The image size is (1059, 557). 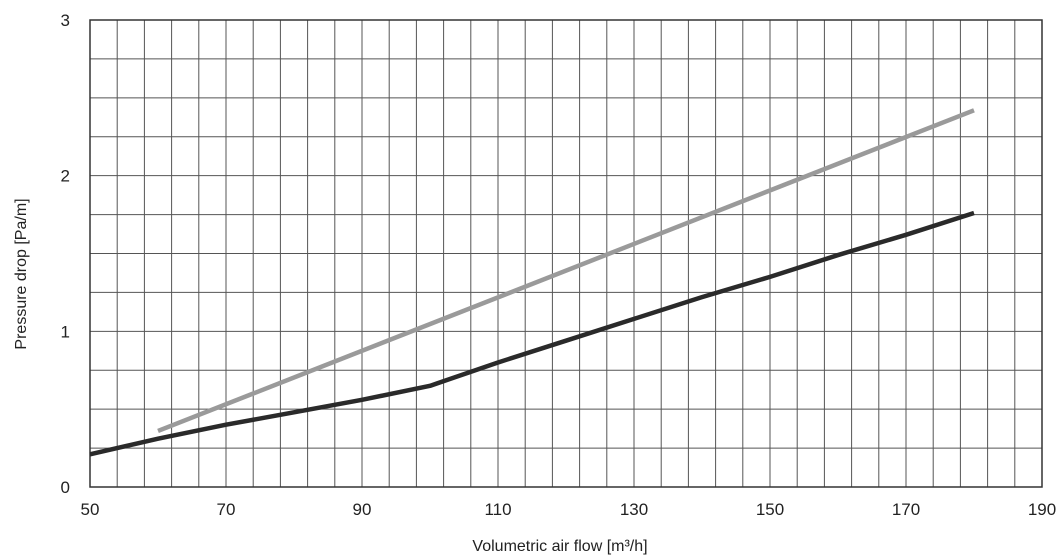 I want to click on x-tick-label: 130, so click(x=634, y=509).